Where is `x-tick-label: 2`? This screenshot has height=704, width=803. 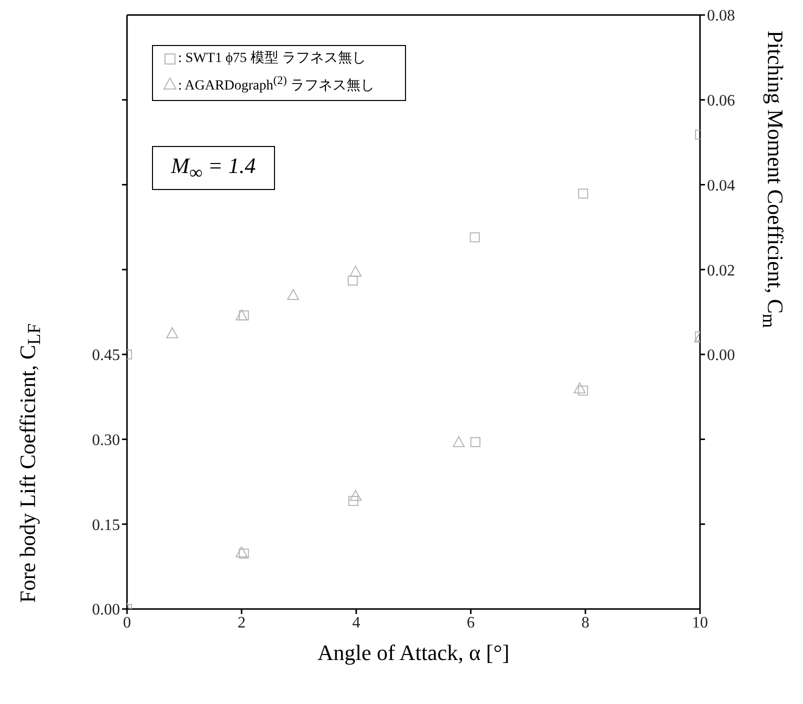 x-tick-label: 2 is located at coordinates (242, 623).